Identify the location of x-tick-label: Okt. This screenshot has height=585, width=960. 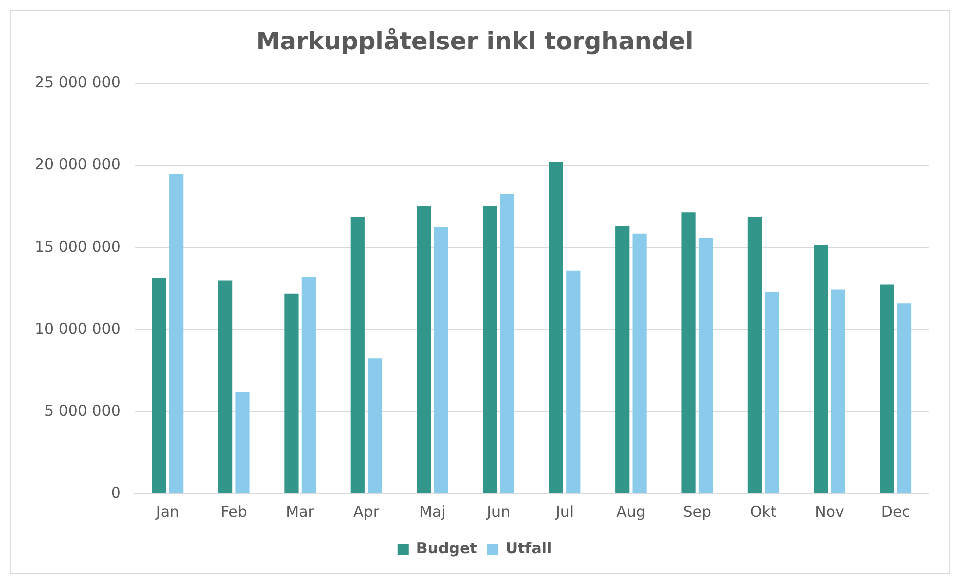
(763, 511).